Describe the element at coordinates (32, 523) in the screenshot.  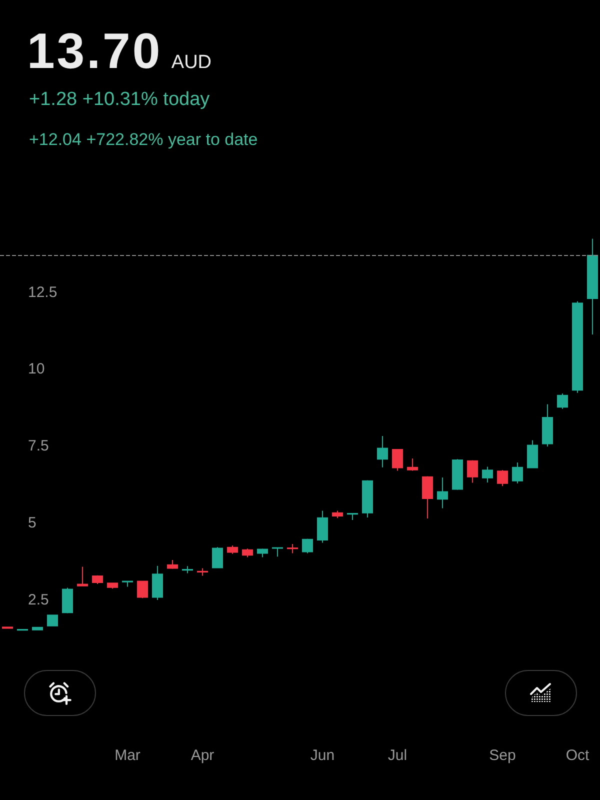
I see `y-tick-label: 5` at that location.